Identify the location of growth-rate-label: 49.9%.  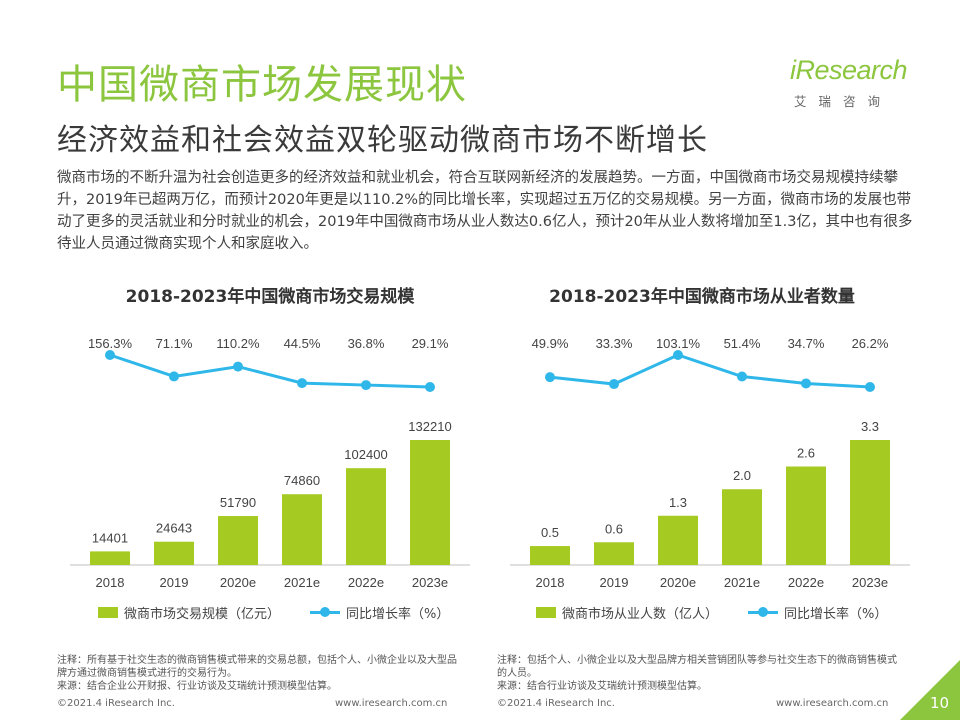
(550, 343).